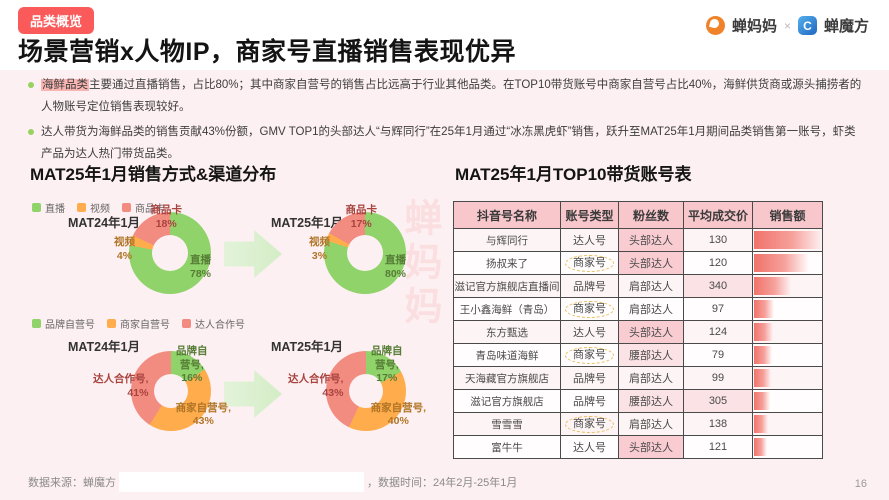  What do you see at coordinates (718, 240) in the screenshot?
I see `avg-price-cell: 130` at bounding box center [718, 240].